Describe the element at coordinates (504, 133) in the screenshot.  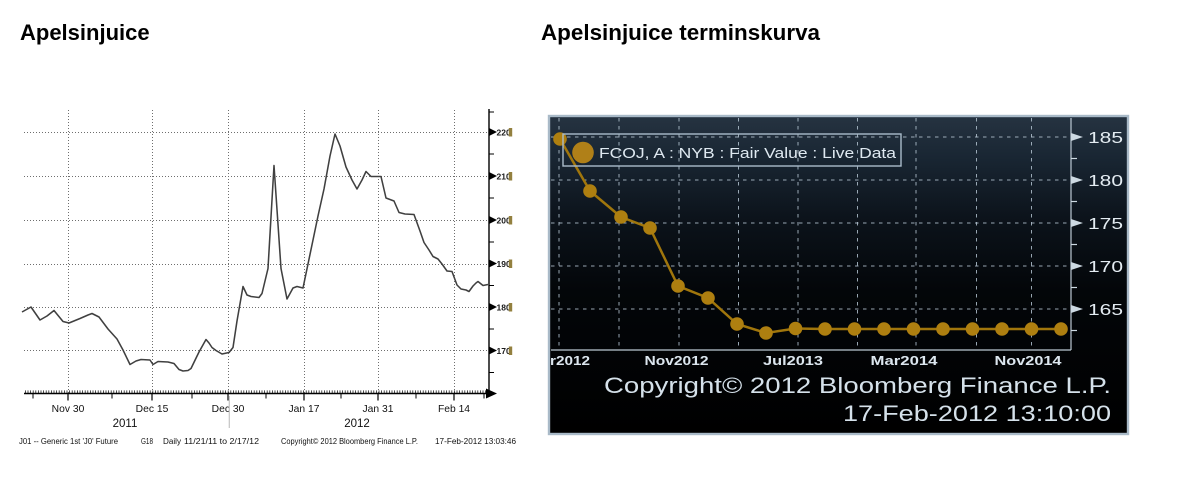
I see `svg-text: 220` at that location.